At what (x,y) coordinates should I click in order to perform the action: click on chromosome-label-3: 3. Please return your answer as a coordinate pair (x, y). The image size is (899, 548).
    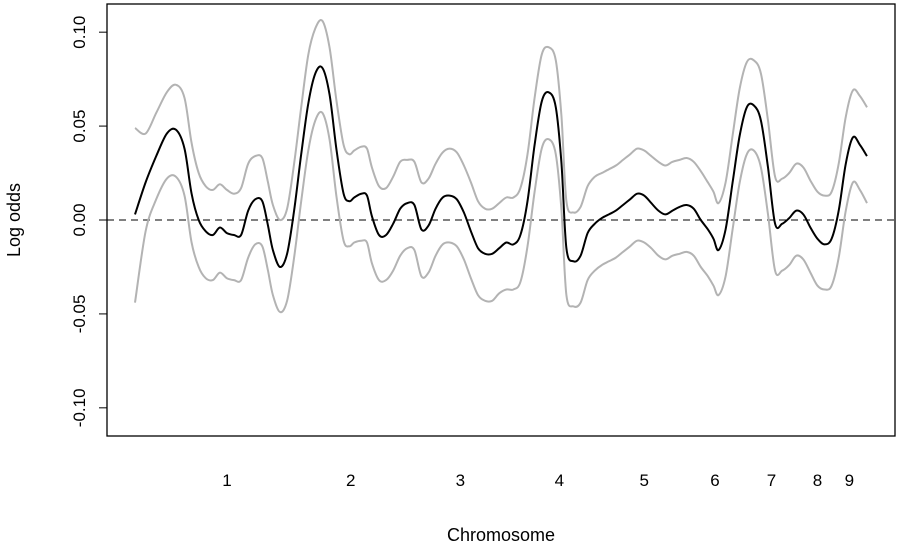
    Looking at the image, I should click on (460, 480).